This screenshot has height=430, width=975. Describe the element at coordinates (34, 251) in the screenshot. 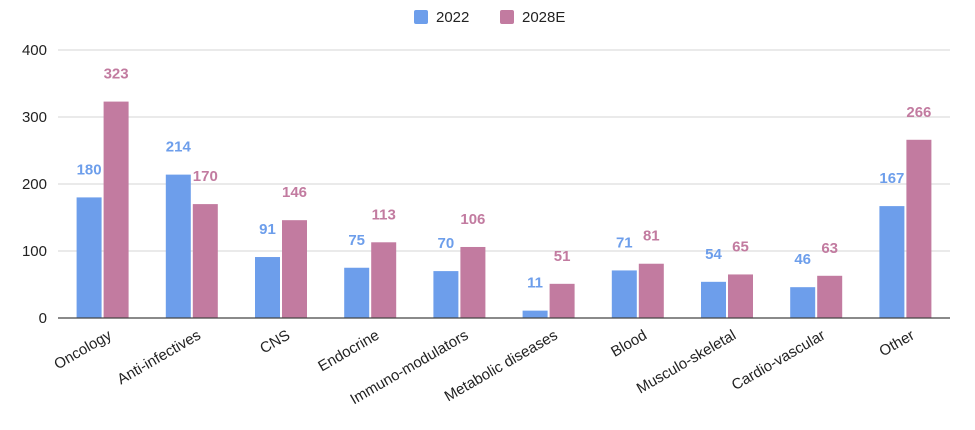

I see `y-tick-label: 100` at that location.